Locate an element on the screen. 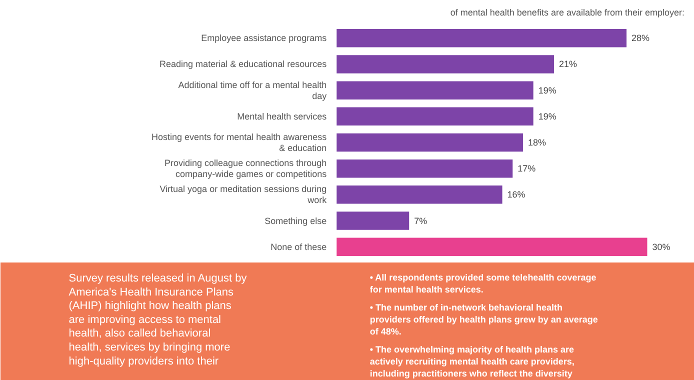  data-label: 21% is located at coordinates (568, 64).